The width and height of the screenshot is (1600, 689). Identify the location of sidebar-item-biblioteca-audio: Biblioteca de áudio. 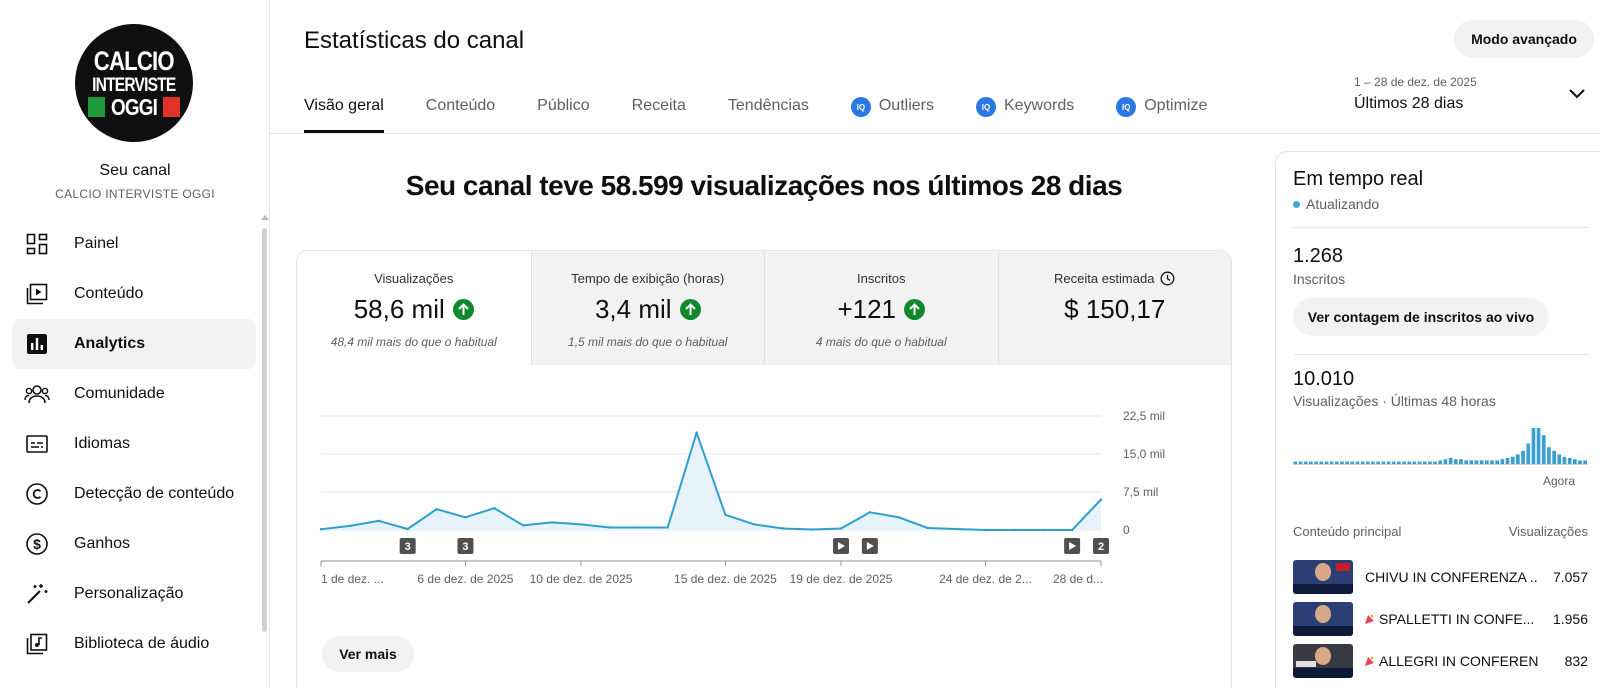
(134, 644).